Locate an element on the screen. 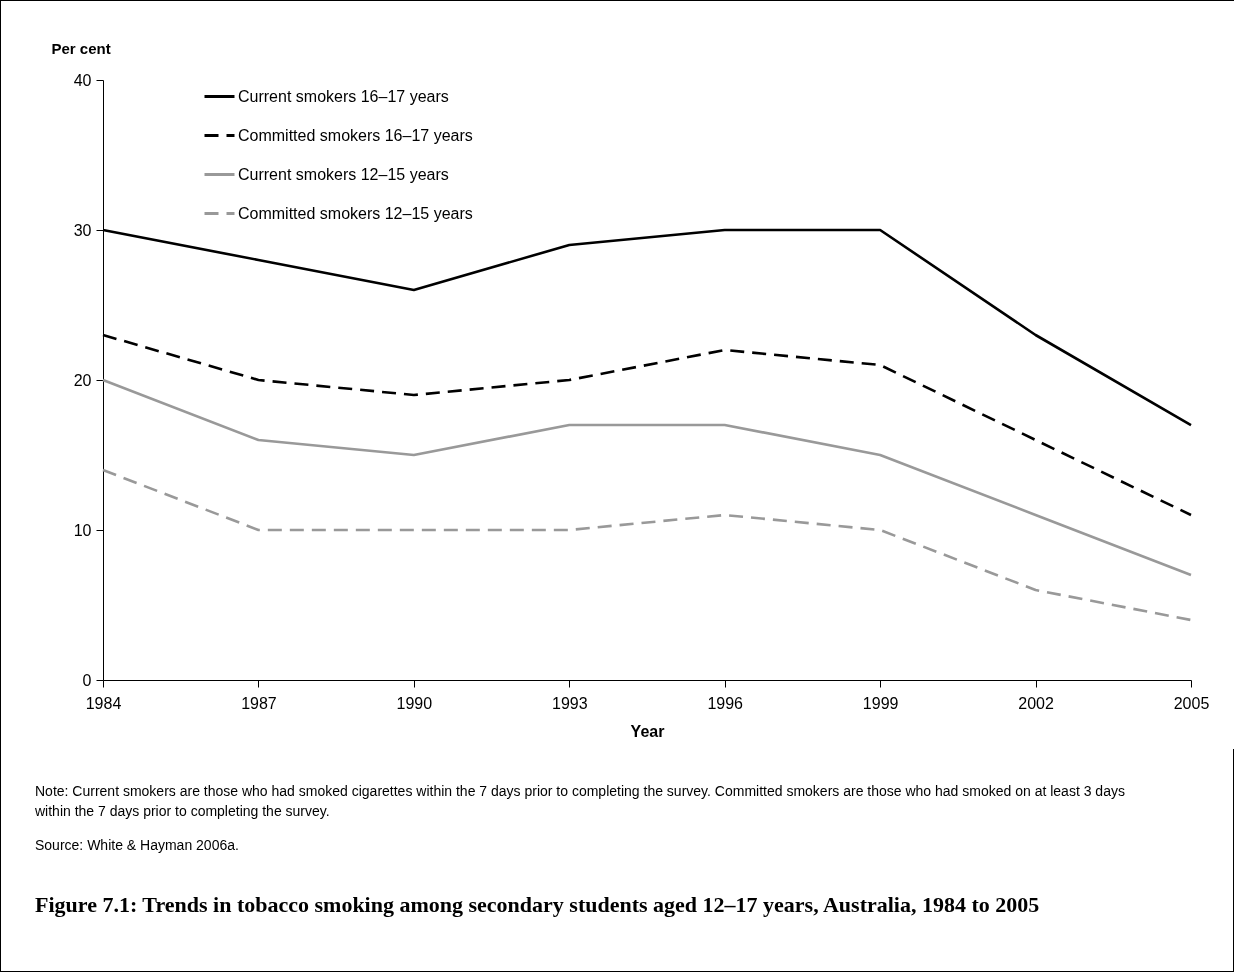 The height and width of the screenshot is (974, 1236). legend-label: Committed smokers 12–15 years is located at coordinates (355, 213).